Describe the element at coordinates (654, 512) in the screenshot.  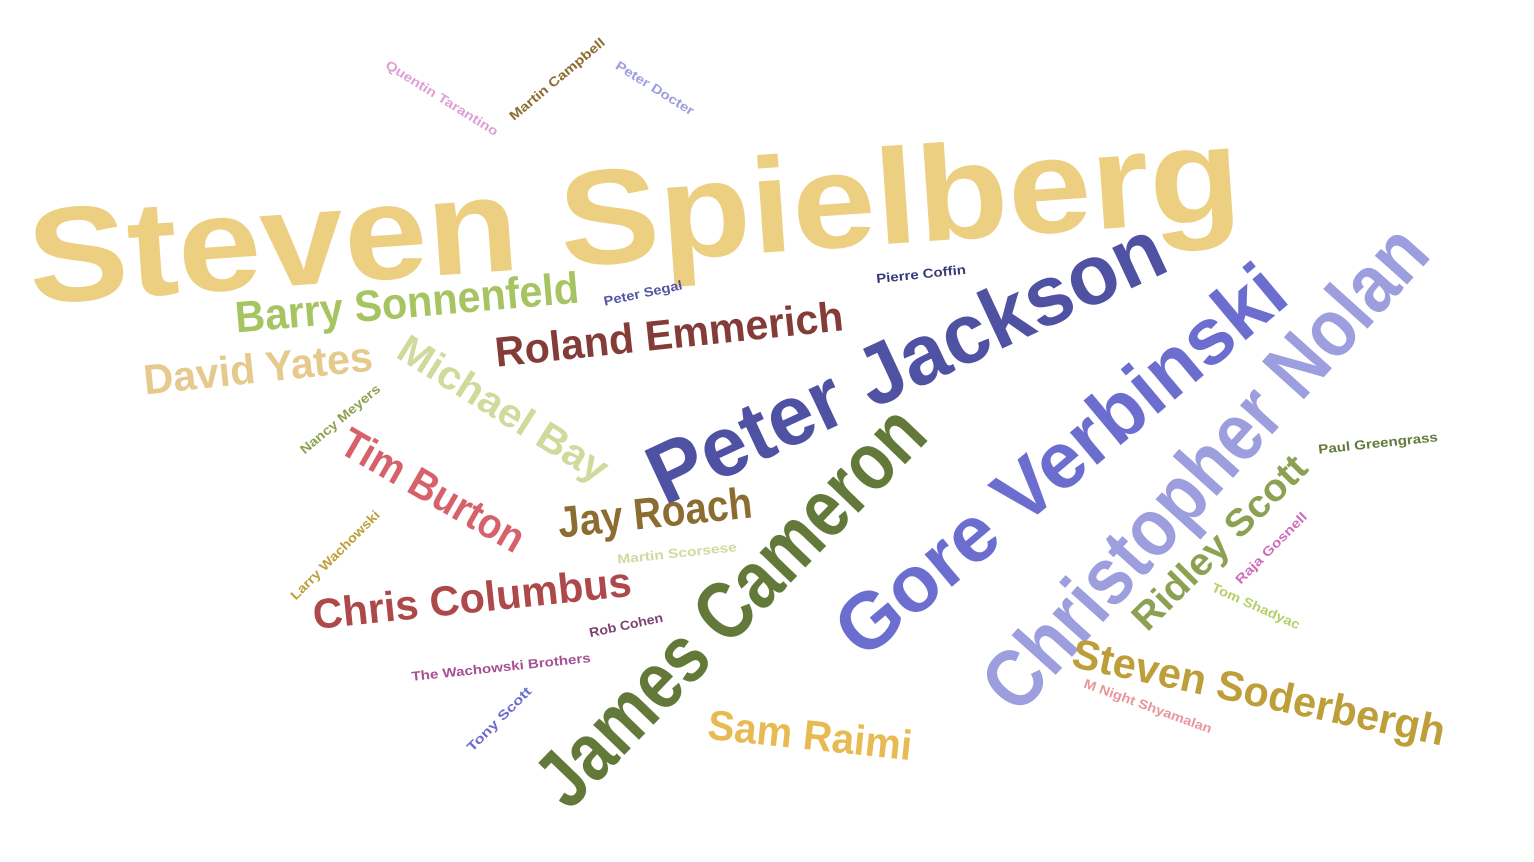
I see `word-jay-roach: Jay Roach` at that location.